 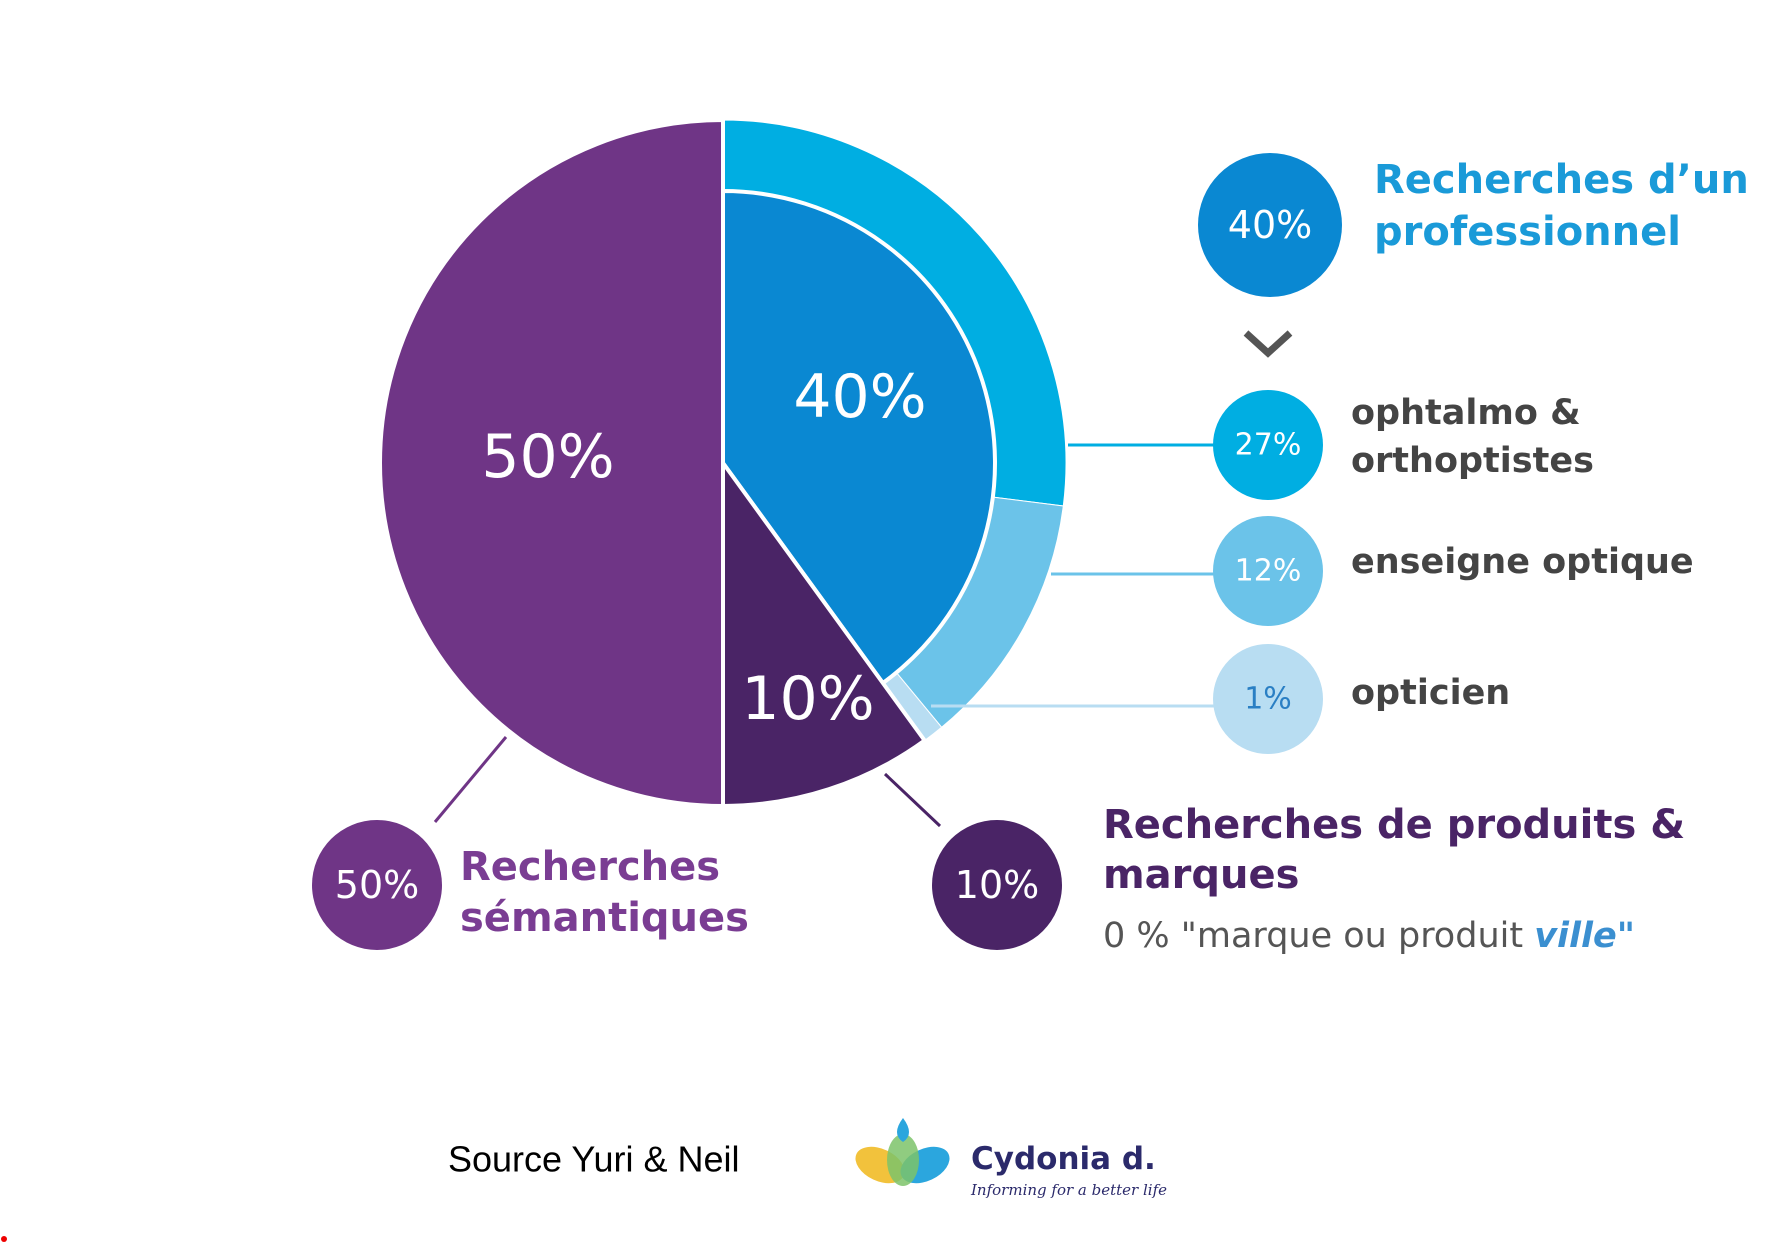 What do you see at coordinates (1068, 1190) in the screenshot?
I see `logo-tagline: Informing for a better life` at bounding box center [1068, 1190].